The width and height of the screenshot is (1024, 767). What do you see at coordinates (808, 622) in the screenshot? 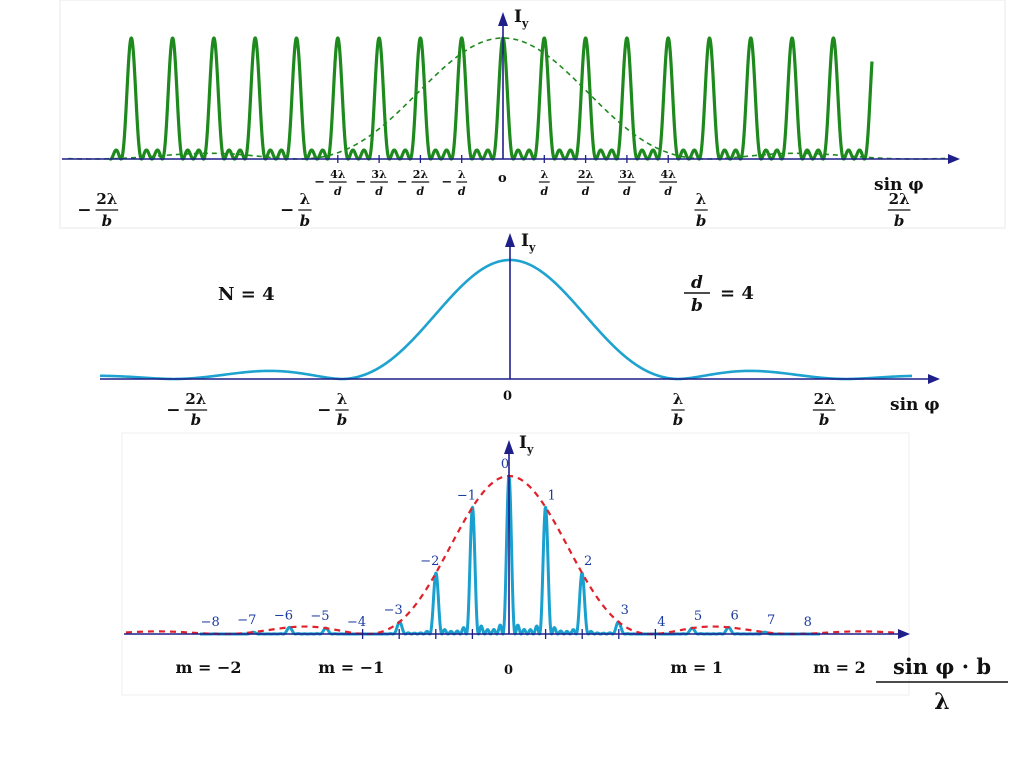
I see `order-label: 8` at bounding box center [808, 622].